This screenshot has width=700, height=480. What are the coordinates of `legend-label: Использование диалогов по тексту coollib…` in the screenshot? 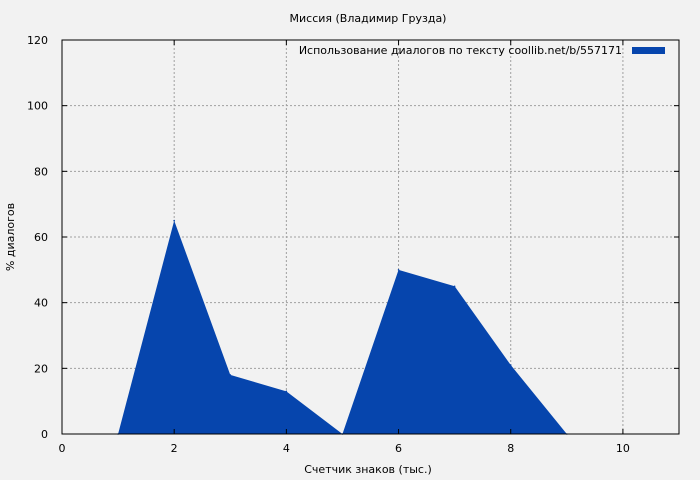 It's located at (460, 50).